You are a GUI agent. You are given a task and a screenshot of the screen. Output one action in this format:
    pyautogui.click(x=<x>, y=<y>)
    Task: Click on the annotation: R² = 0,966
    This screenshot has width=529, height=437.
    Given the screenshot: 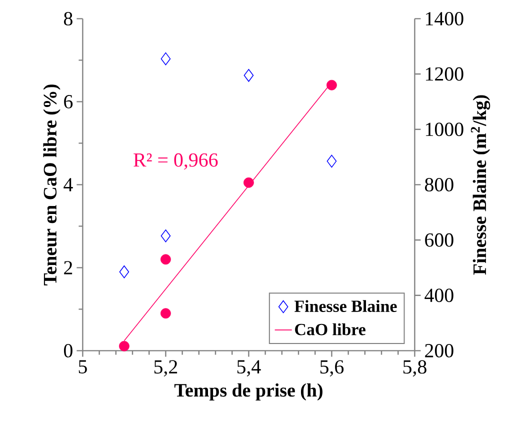 What is the action you would take?
    pyautogui.click(x=176, y=161)
    